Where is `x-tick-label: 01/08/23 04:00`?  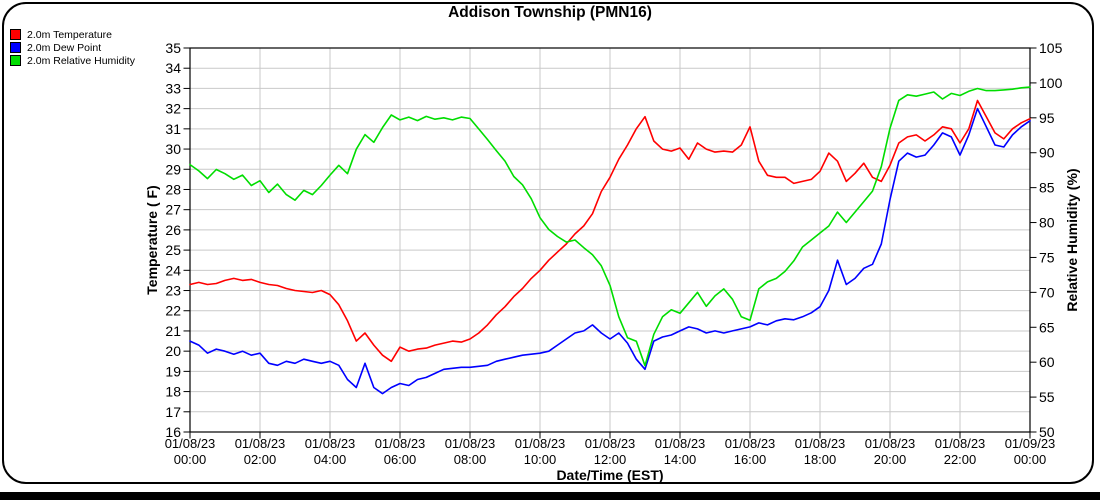 x-tick-label: 01/08/23 04:00 is located at coordinates (330, 451).